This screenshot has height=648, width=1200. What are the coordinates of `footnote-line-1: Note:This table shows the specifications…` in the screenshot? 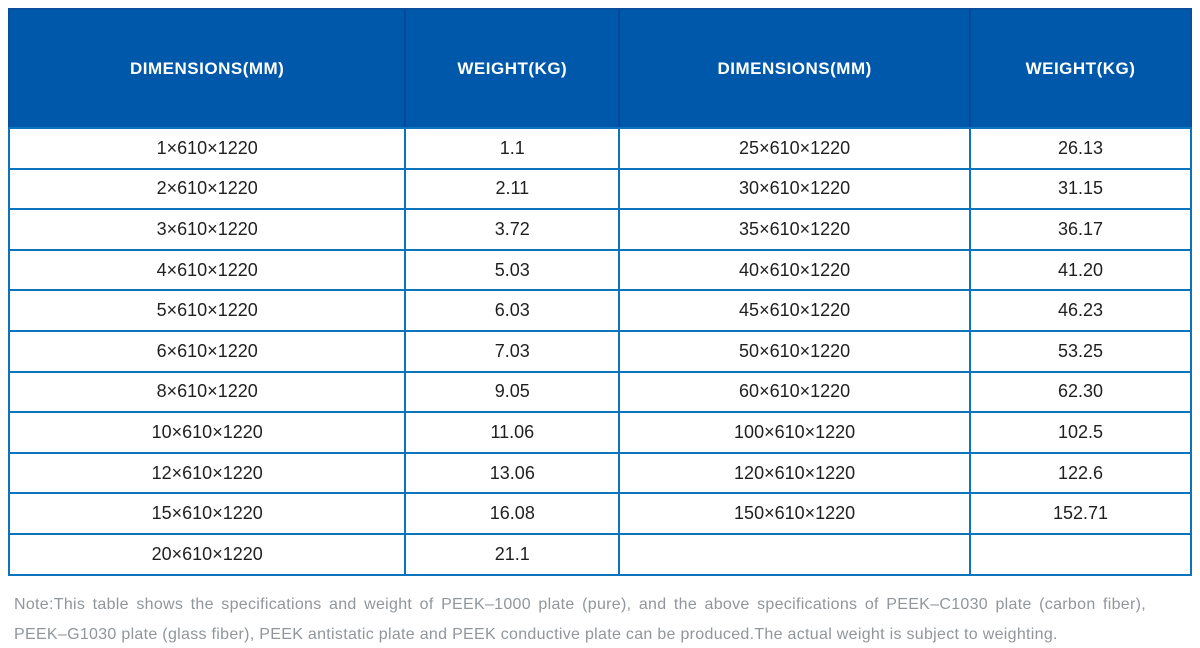 It's located at (580, 604).